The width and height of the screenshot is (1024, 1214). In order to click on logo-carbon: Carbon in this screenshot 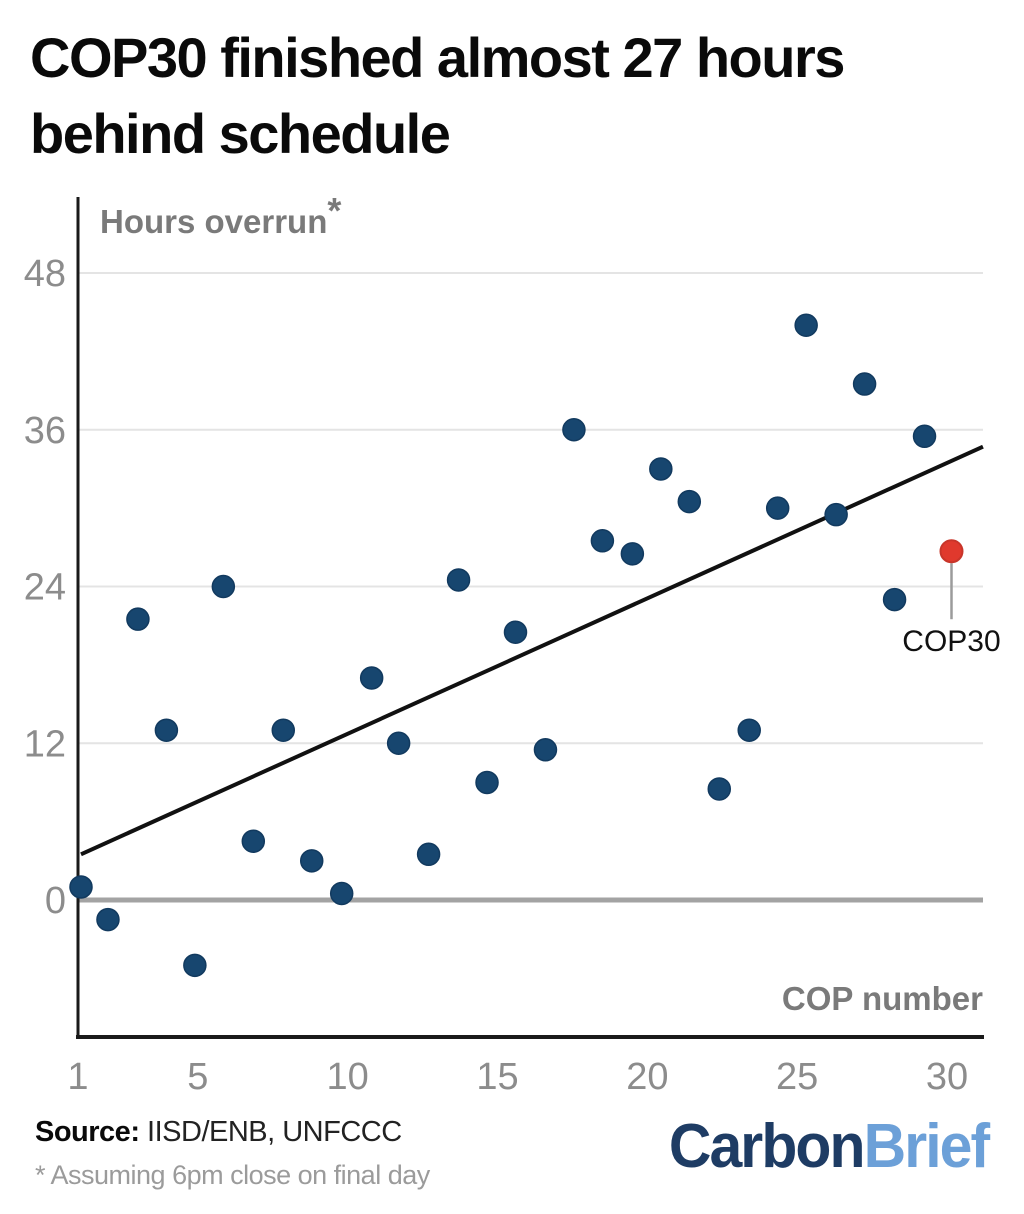, I will do `click(767, 1146)`.